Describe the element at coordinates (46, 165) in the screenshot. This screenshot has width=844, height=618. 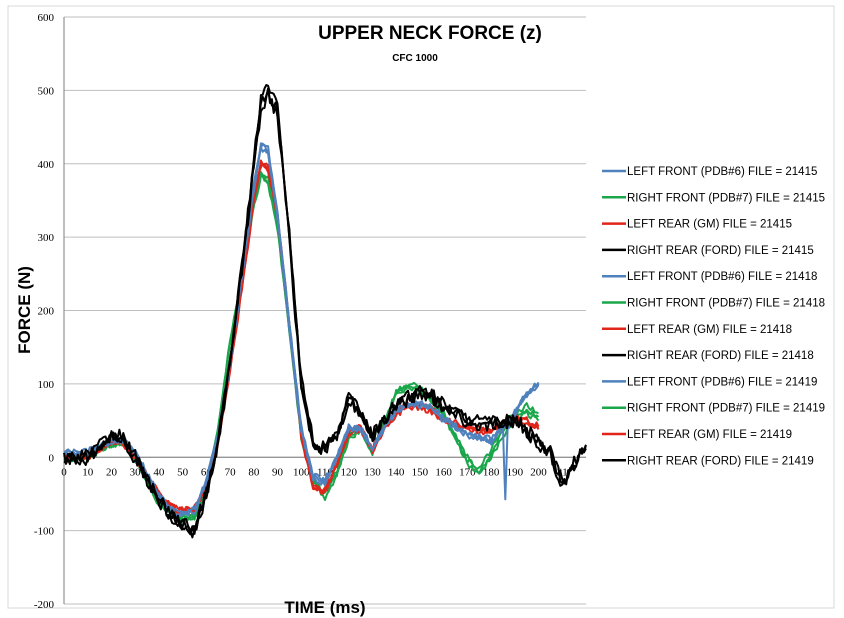
I see `y-tick-label: 400` at that location.